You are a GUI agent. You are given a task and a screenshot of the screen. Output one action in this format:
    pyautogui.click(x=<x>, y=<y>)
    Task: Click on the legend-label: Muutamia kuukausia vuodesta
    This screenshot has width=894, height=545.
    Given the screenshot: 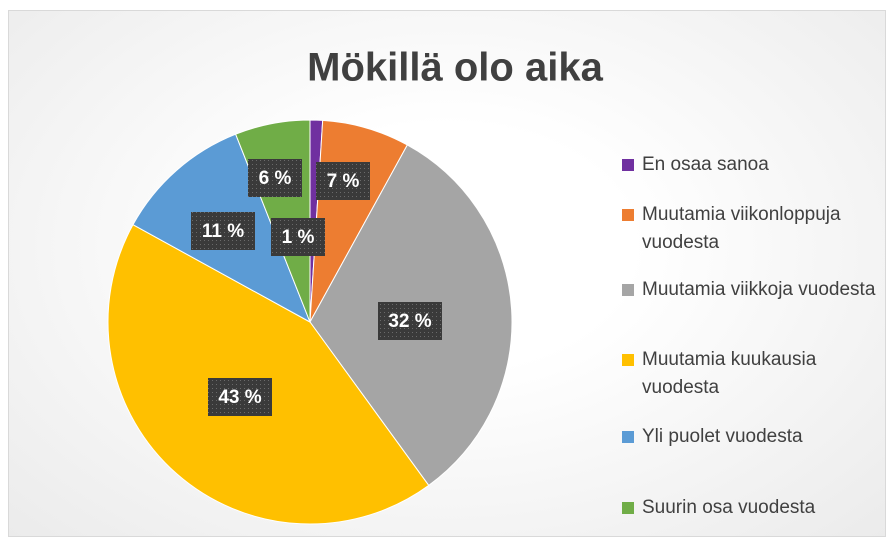 What is the action you would take?
    pyautogui.click(x=729, y=373)
    